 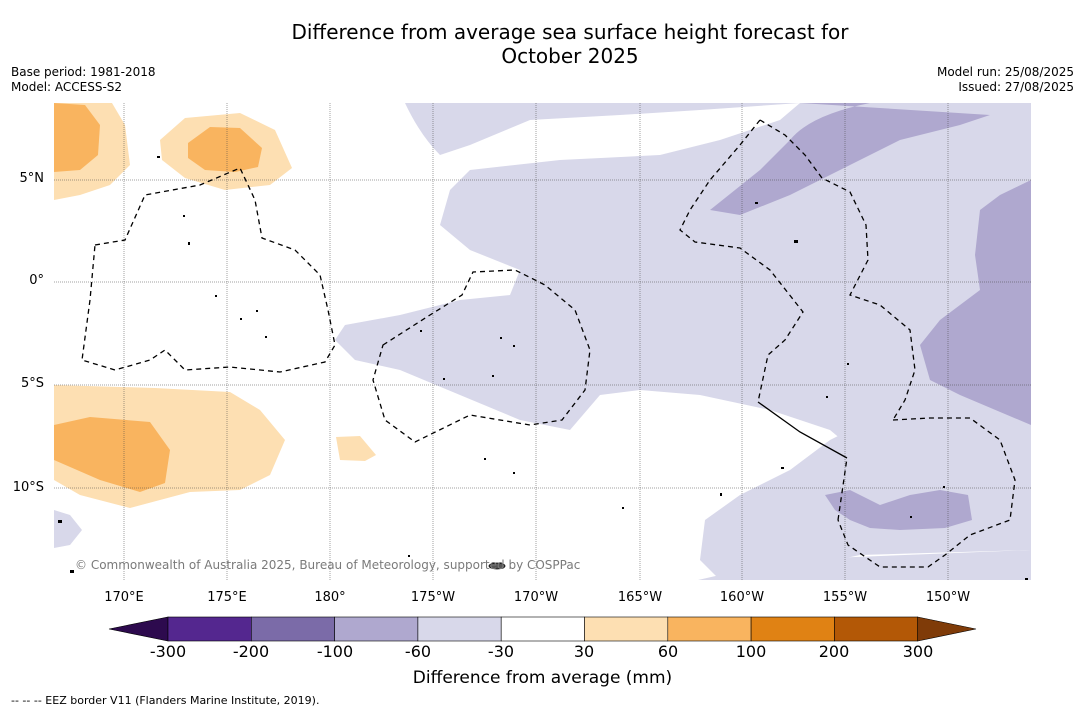 What do you see at coordinates (112, 454) in the screenshot?
I see `anomaly-region-orange-sw` at bounding box center [112, 454].